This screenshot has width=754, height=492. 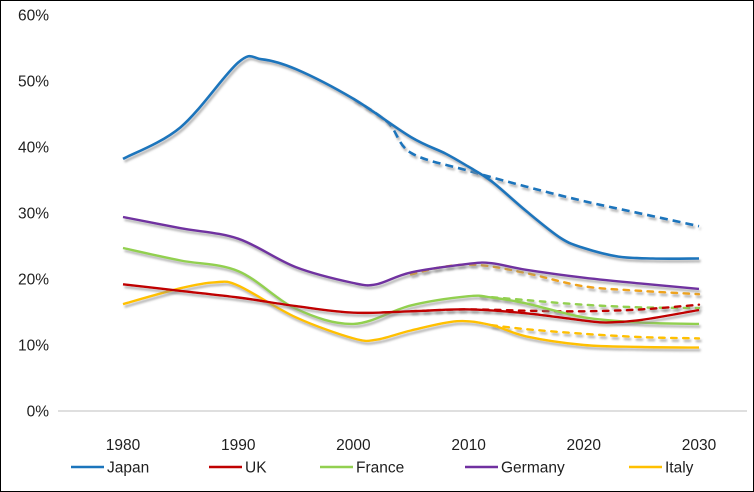 I want to click on y-tick-label: 30%, so click(x=33, y=214).